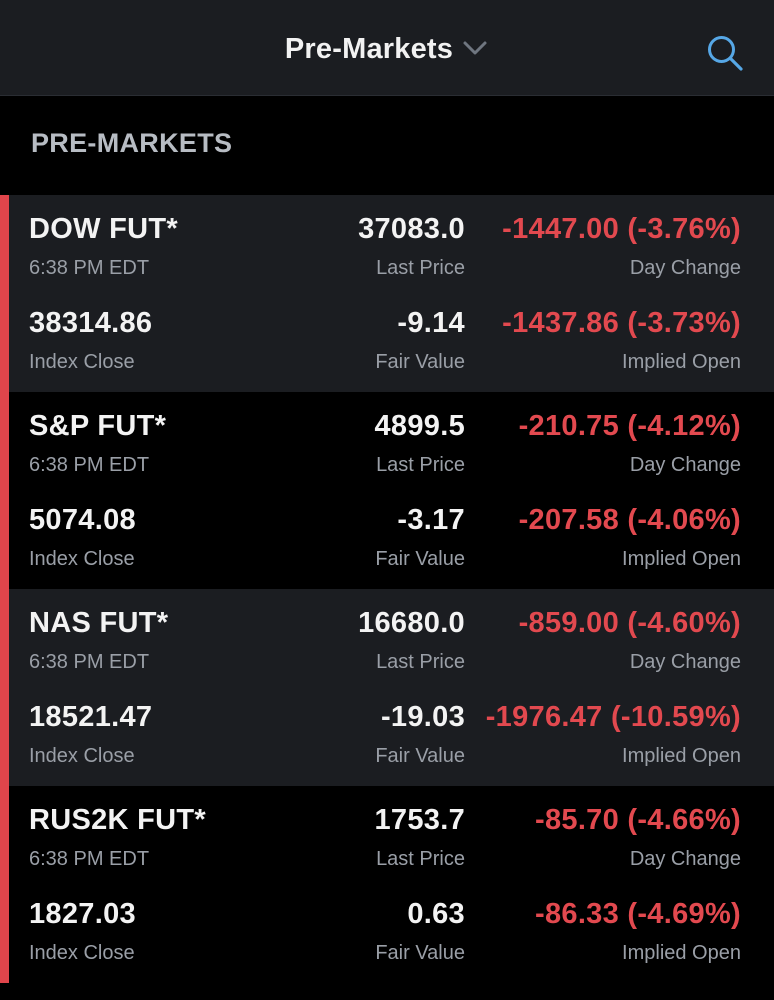 Image resolution: width=774 pixels, height=1000 pixels. I want to click on section-header, so click(387, 145).